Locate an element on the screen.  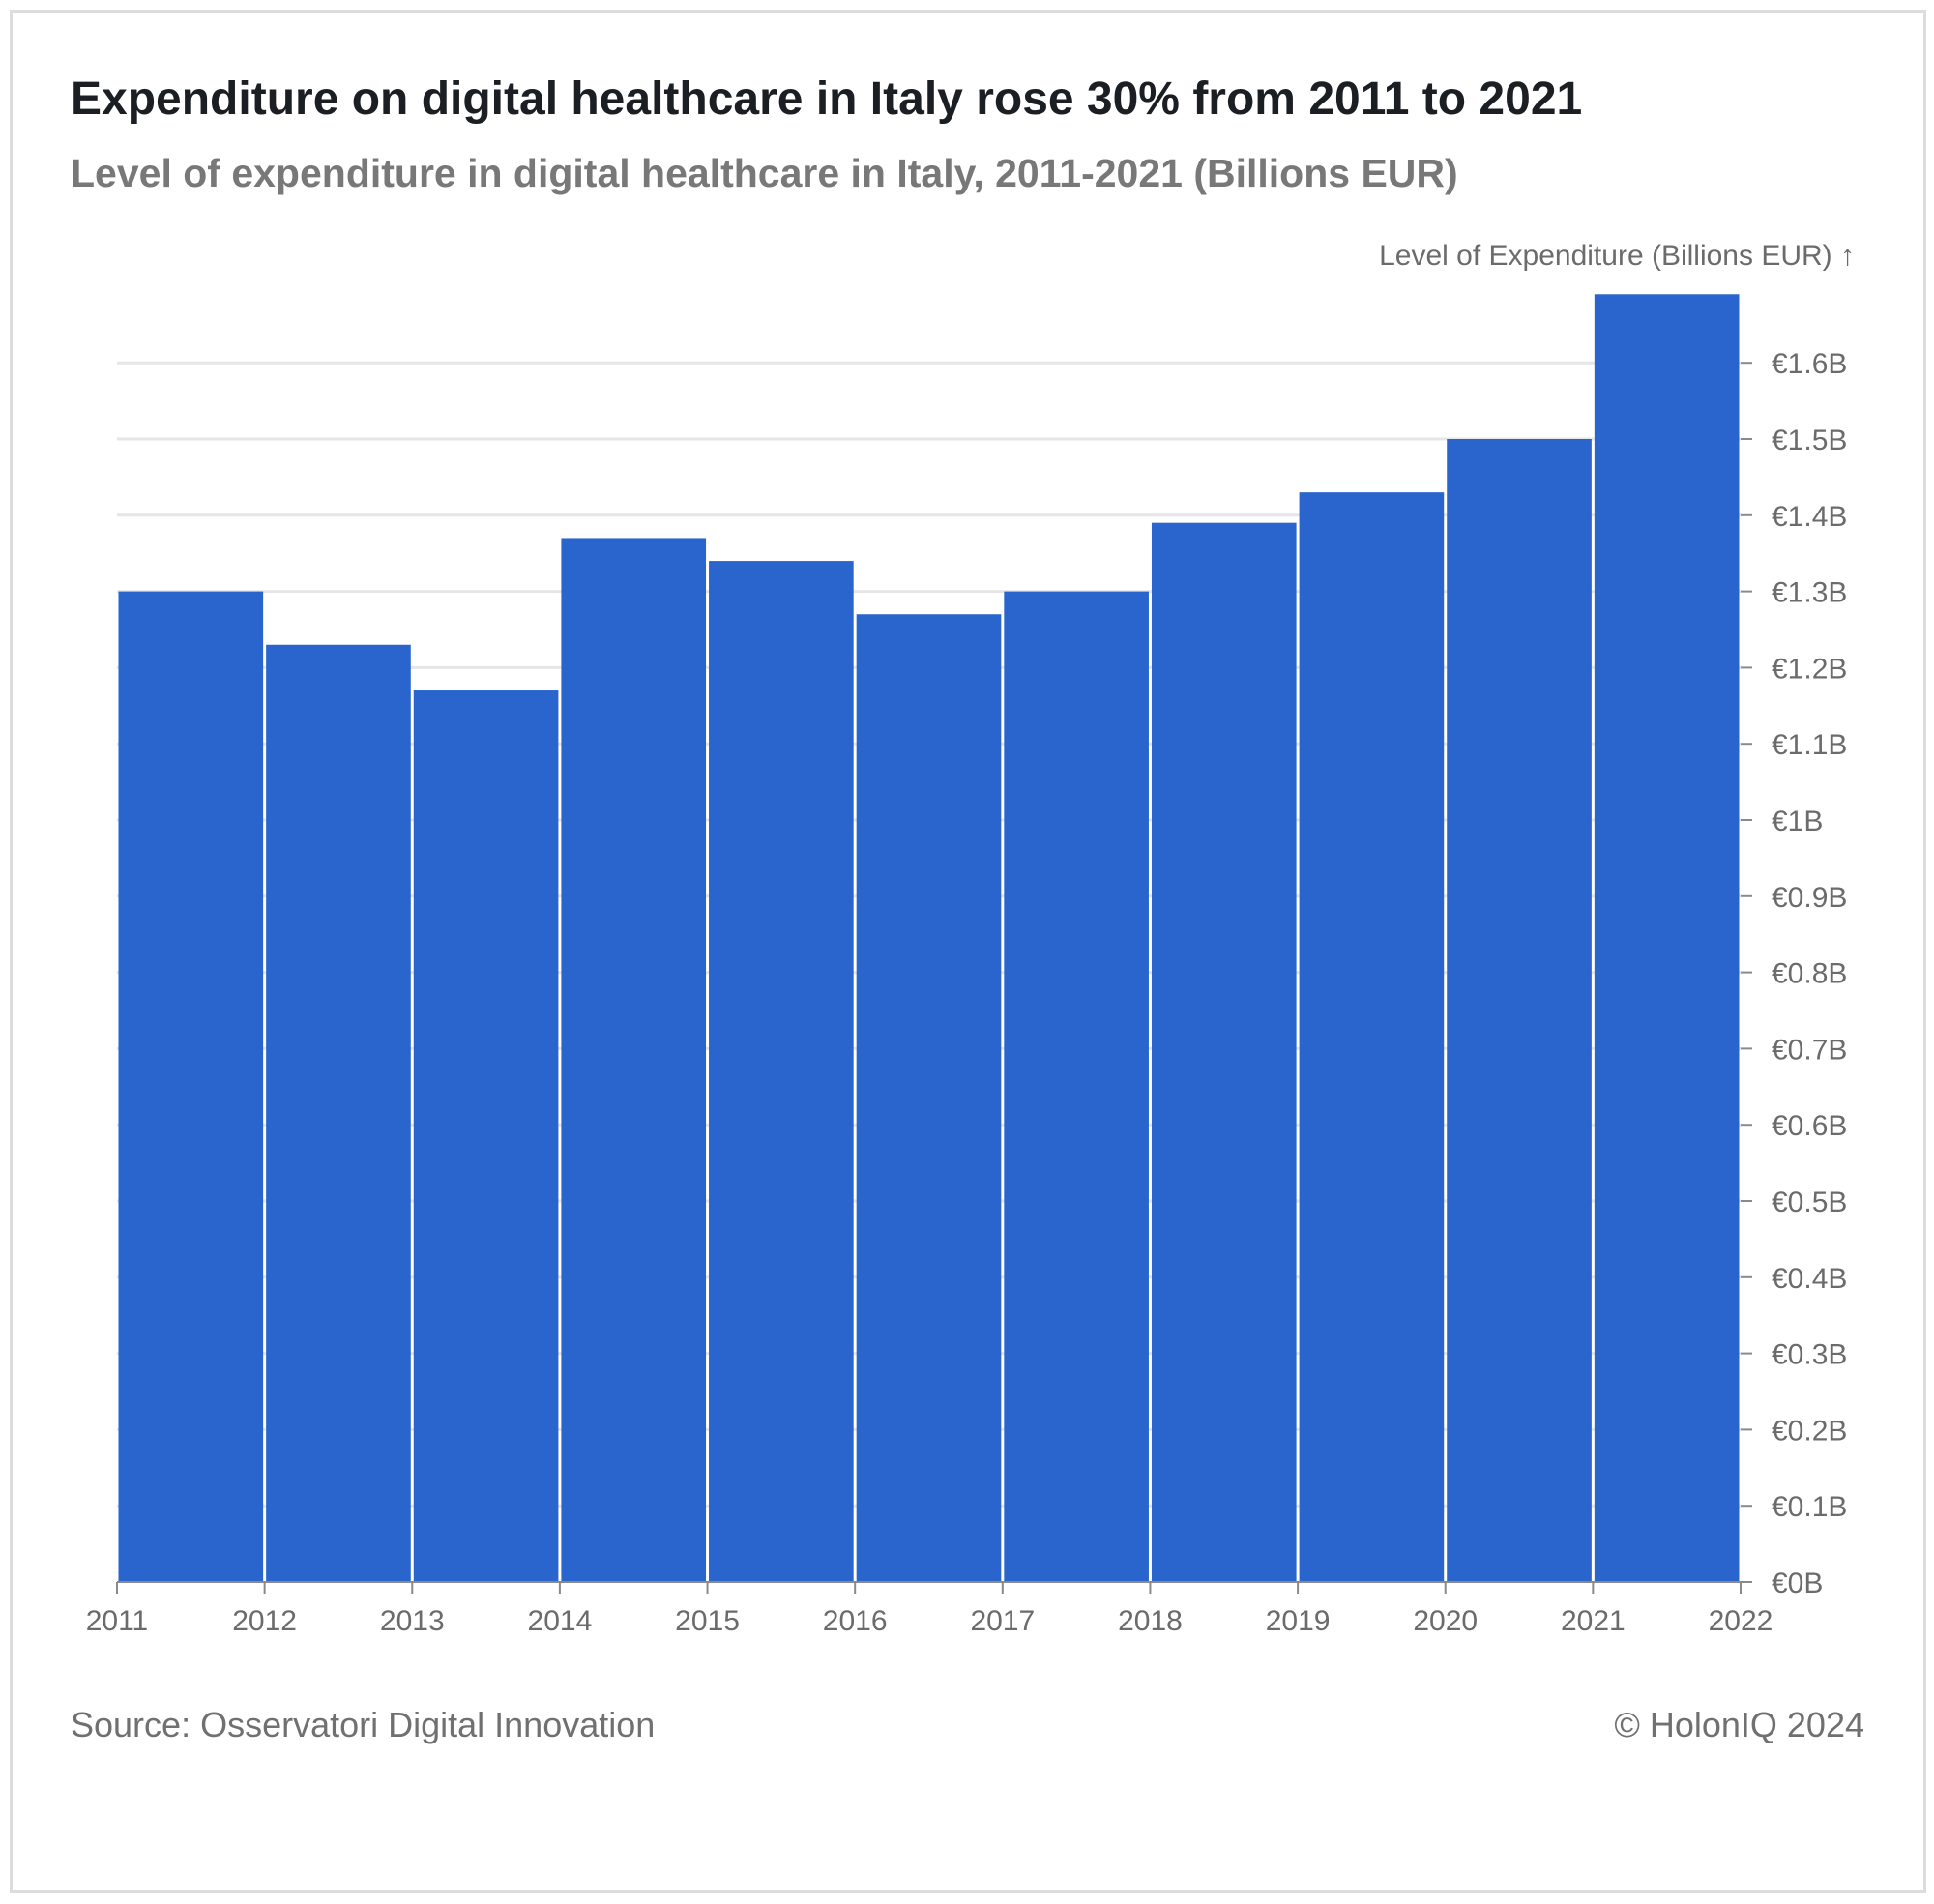
x-tick-label: 2020 is located at coordinates (1445, 1621).